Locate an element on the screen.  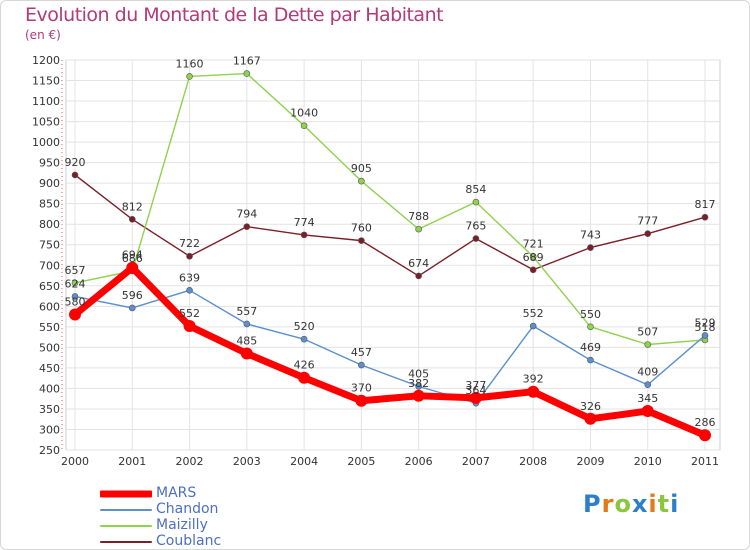
logo-letter: x is located at coordinates (640, 504).